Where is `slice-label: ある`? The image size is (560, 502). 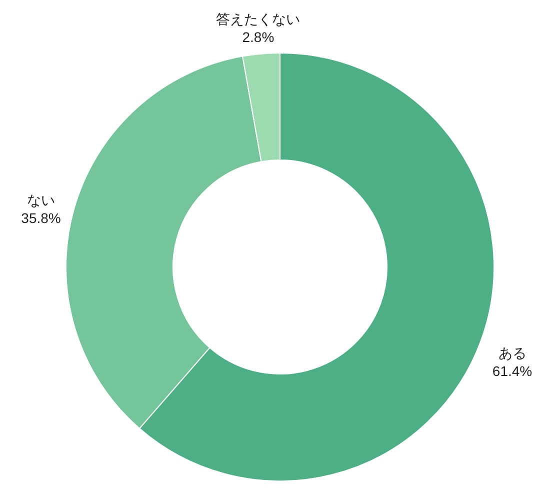 slice-label: ある is located at coordinates (512, 352).